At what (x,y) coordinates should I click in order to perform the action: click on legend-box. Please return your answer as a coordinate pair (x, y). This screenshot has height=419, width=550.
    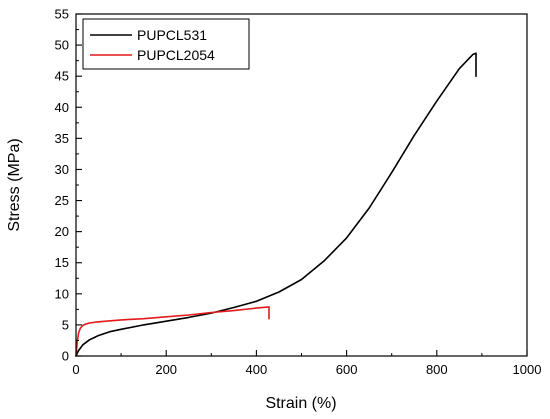
    Looking at the image, I should click on (166, 44).